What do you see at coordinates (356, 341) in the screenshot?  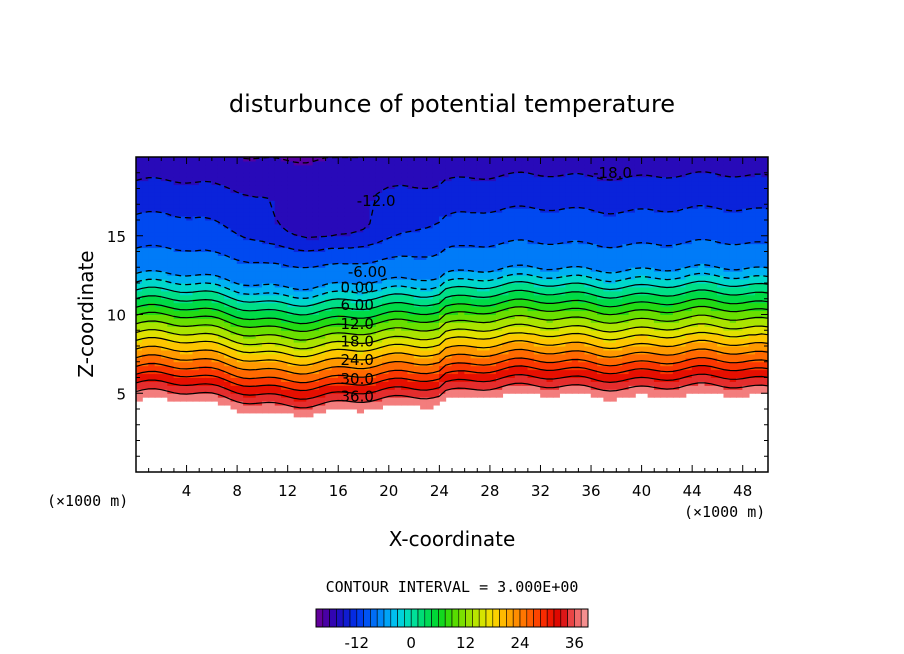 I see `contour-label: 18.0` at bounding box center [356, 341].